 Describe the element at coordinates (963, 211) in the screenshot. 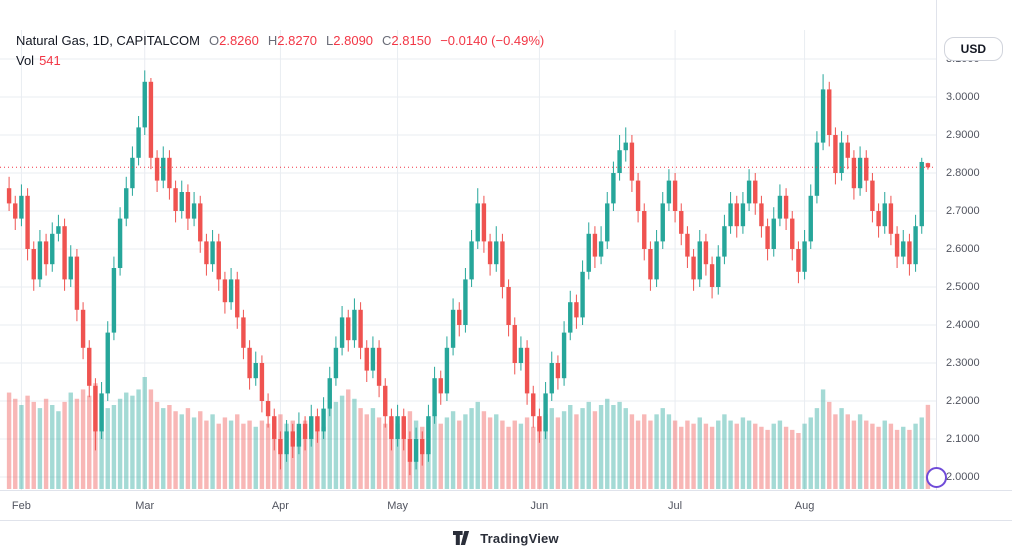

I see `price-tick-label: 2.7000` at that location.